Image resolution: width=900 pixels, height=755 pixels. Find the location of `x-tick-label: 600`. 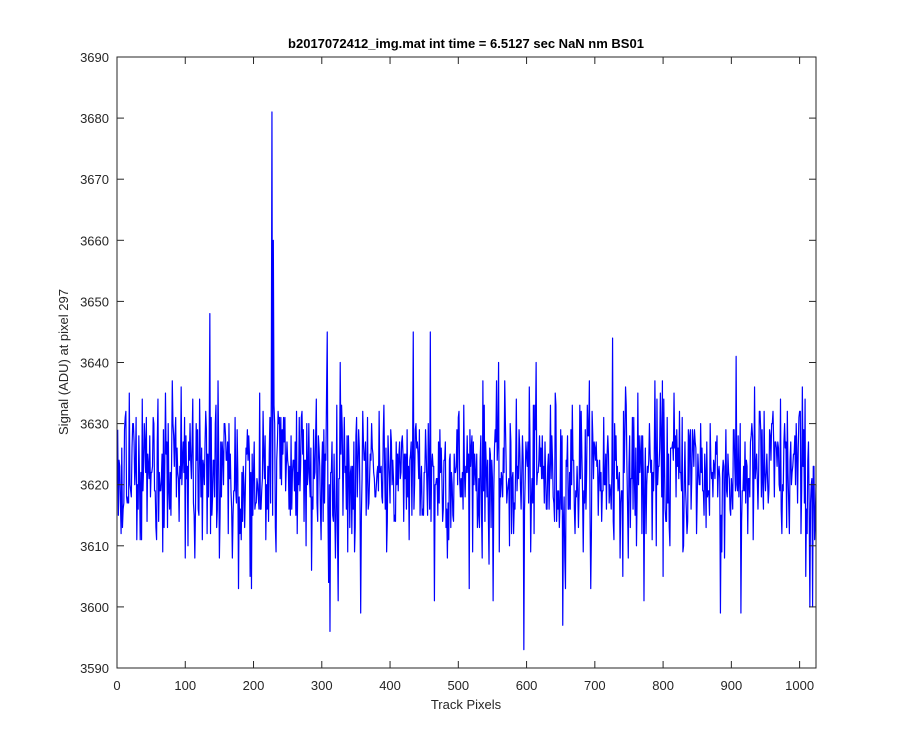

x-tick-label: 600 is located at coordinates (527, 685).